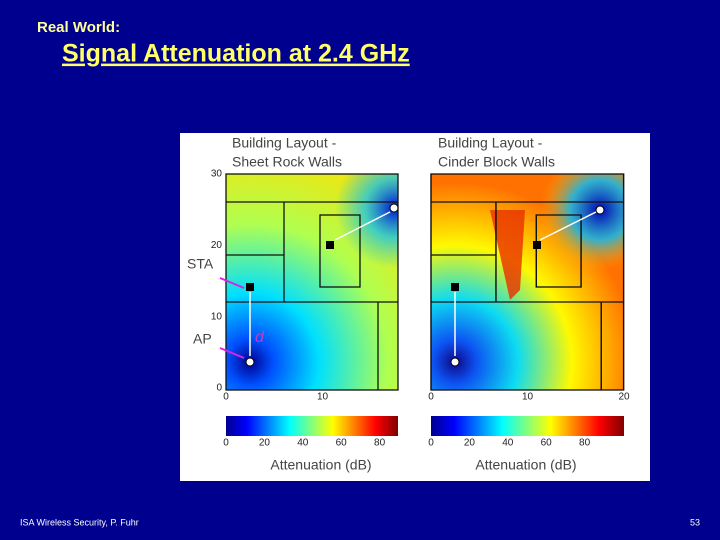 This screenshot has width=720, height=540. Describe the element at coordinates (695, 522) in the screenshot. I see `page-number: 53` at that location.